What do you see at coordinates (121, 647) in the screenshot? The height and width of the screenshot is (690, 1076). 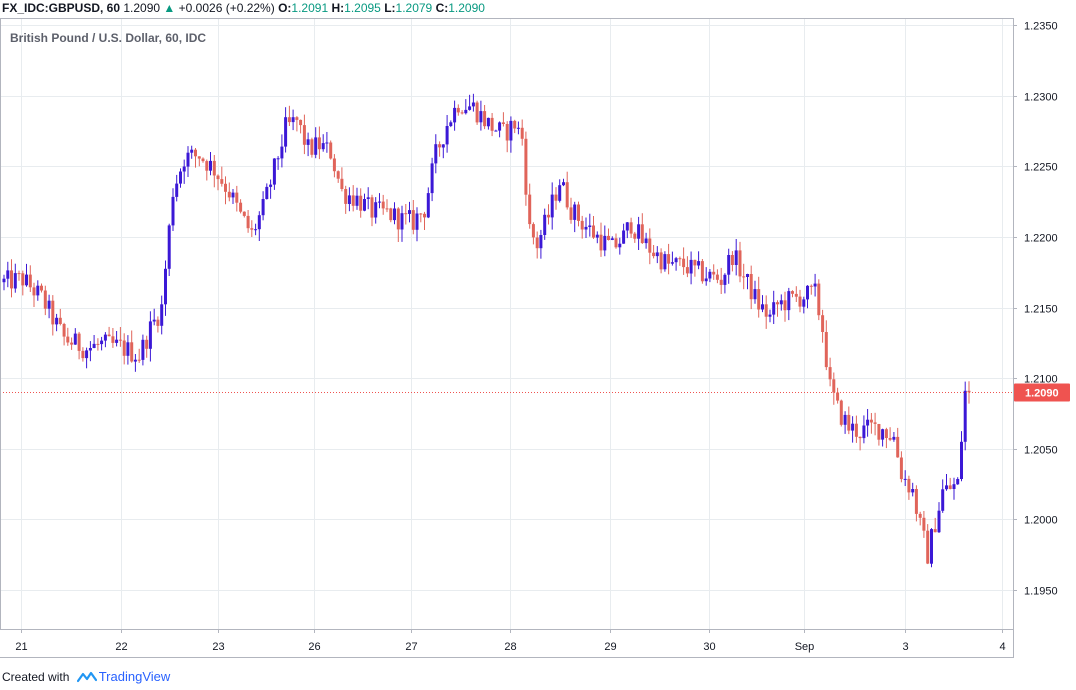 I see `x-tick-label: 22` at bounding box center [121, 647].